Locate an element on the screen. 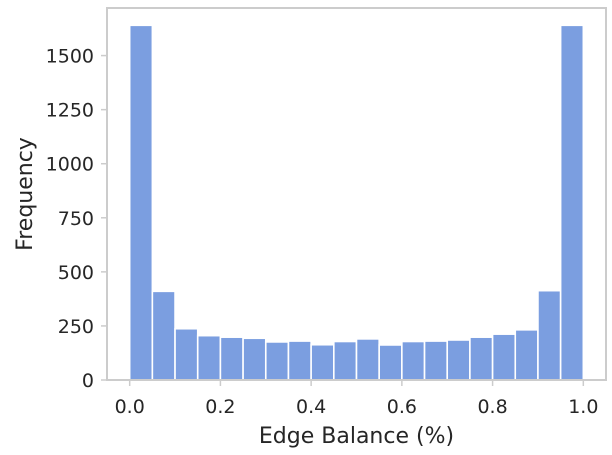 The width and height of the screenshot is (612, 455). y-tick-label: 750 is located at coordinates (76, 219).